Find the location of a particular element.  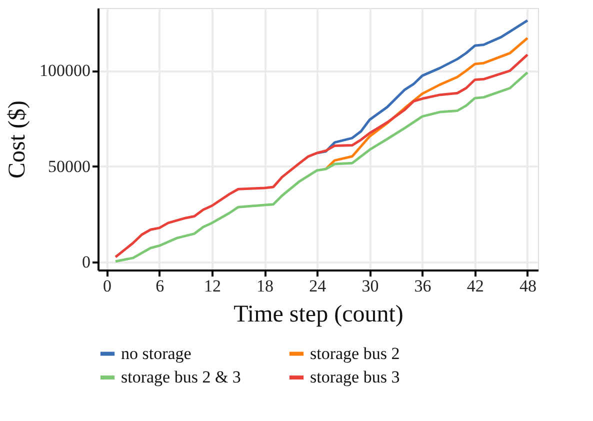

y-axis-title: Cost ($) is located at coordinates (17, 139).